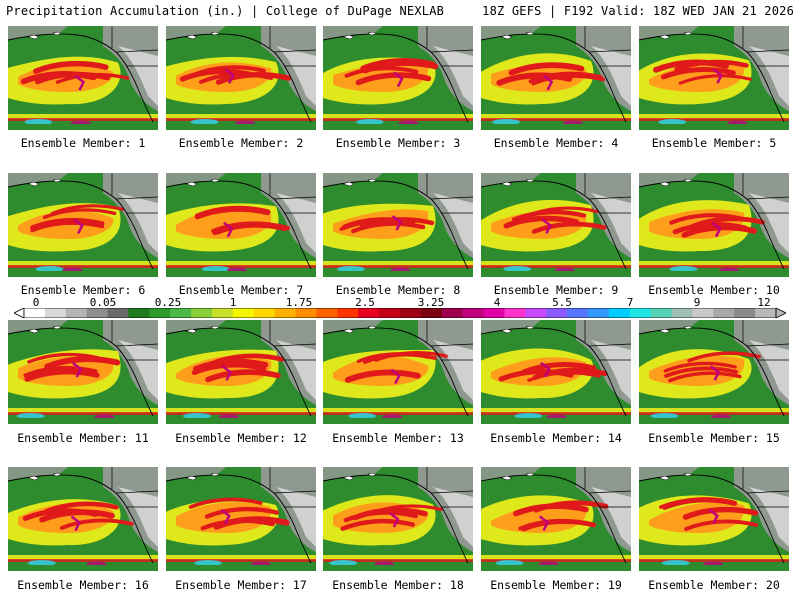 The width and height of the screenshot is (800, 600). I want to click on ensemble-member-label: Ensemble Member: 6, so click(83, 290).